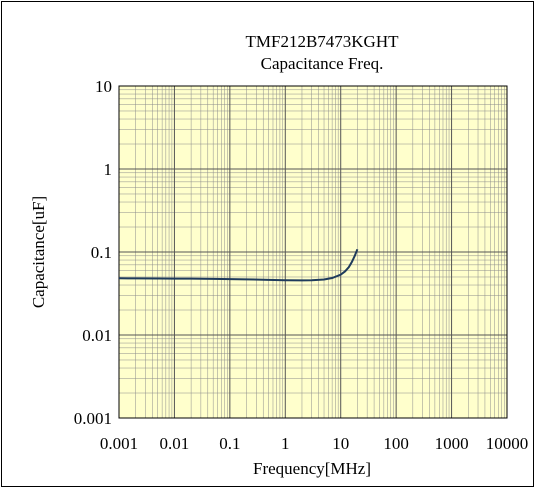 The width and height of the screenshot is (537, 490). Describe the element at coordinates (507, 443) in the screenshot. I see `x-tick-label: 10000` at that location.